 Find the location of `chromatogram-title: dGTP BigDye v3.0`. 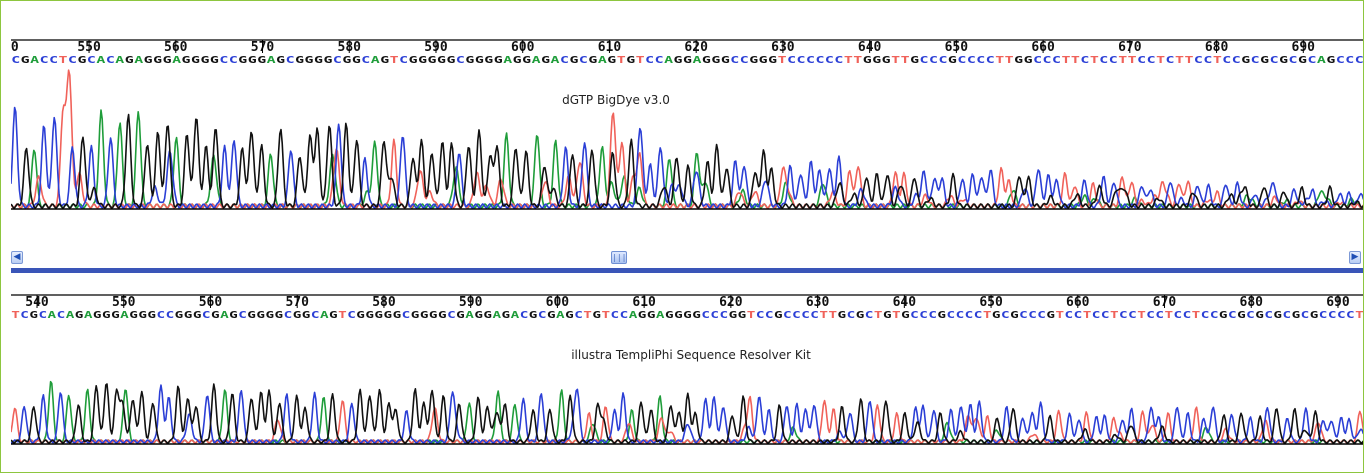

chromatogram-title: dGTP BigDye v3.0 is located at coordinates (616, 100).